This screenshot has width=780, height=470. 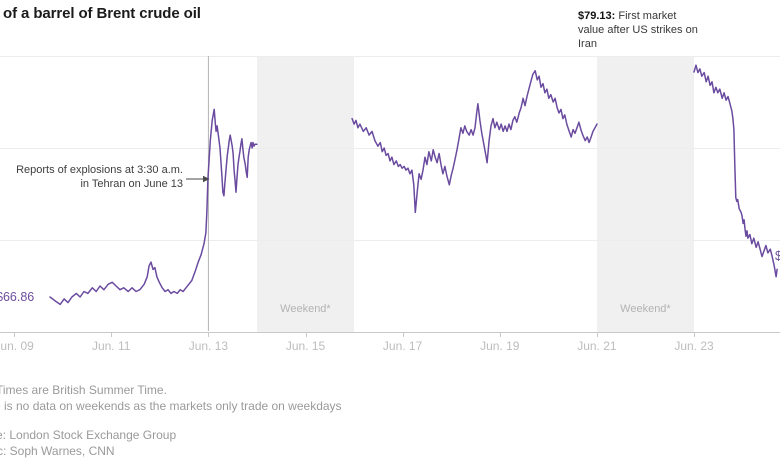 I want to click on credit-line: c: Soph Warnes, CNN, so click(x=57, y=451).